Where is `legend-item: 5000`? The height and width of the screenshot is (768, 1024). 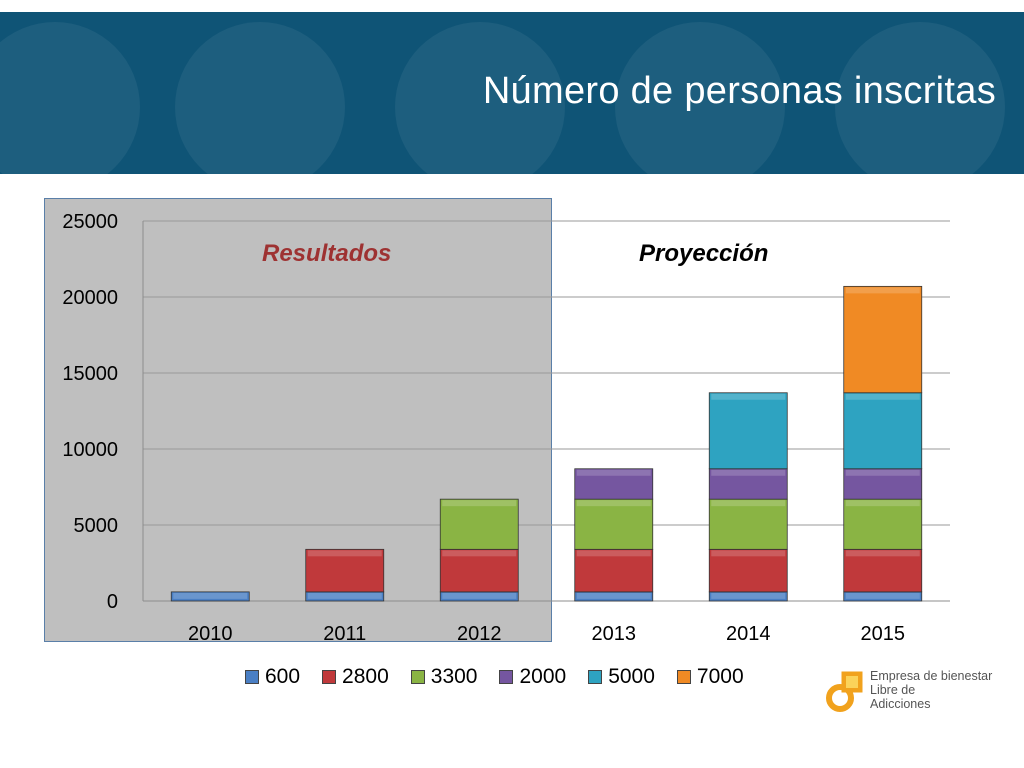
legend-item: 5000 is located at coordinates (621, 677).